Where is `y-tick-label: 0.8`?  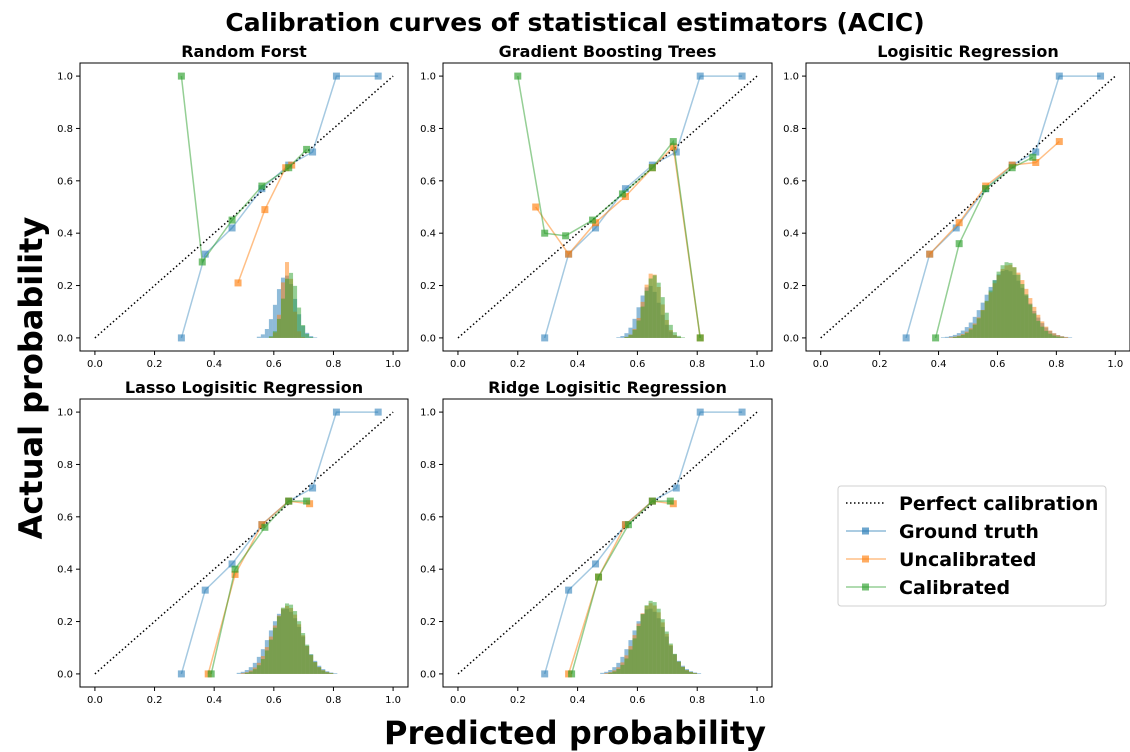
y-tick-label: 0.8 is located at coordinates (65, 465).